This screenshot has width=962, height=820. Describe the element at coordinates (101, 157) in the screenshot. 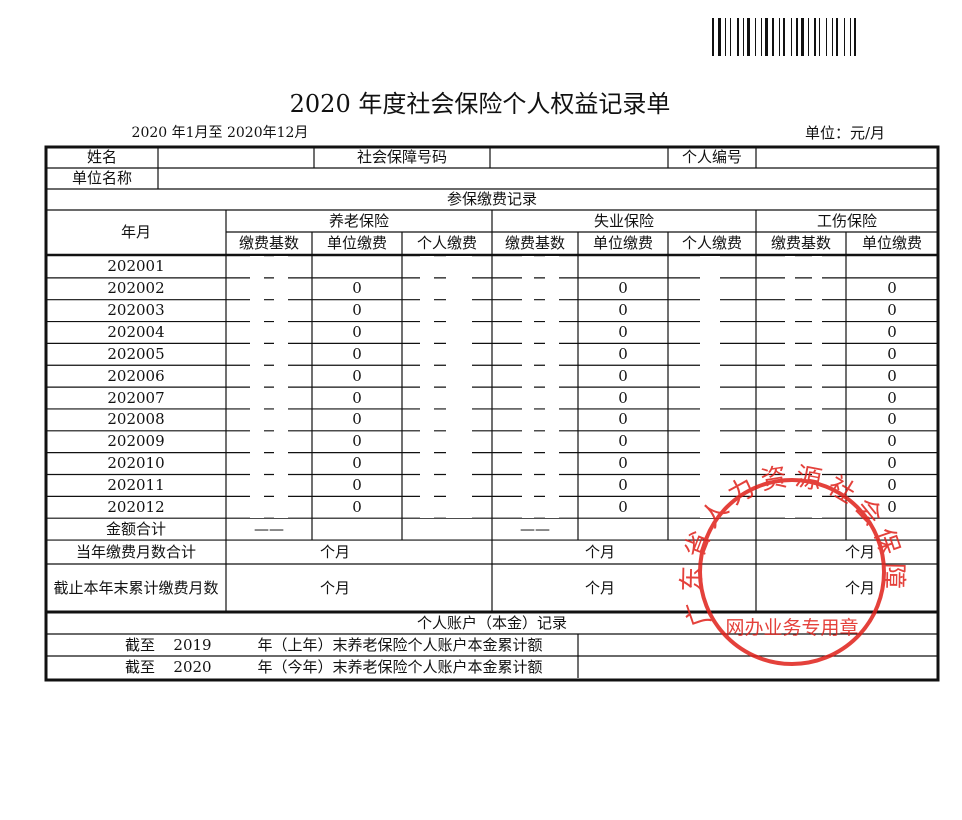

I see `label-name: 姓名` at that location.